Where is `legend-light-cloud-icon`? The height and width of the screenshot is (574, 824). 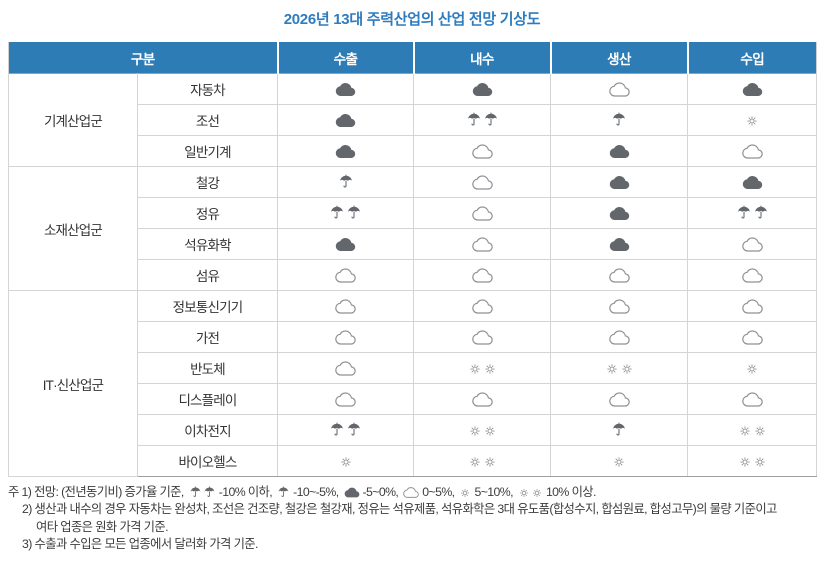 legend-light-cloud-icon is located at coordinates (411, 492).